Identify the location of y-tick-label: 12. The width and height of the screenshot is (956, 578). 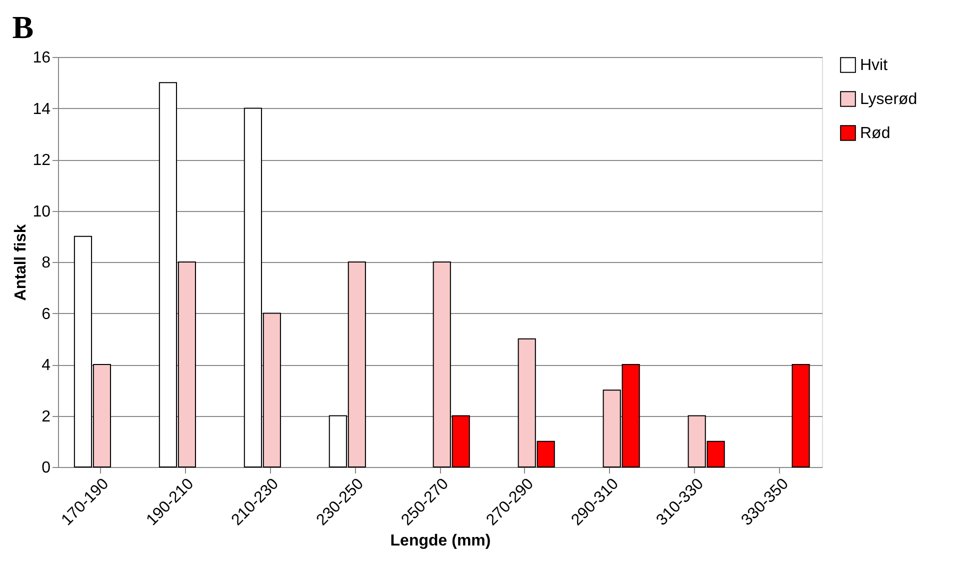
(41, 160).